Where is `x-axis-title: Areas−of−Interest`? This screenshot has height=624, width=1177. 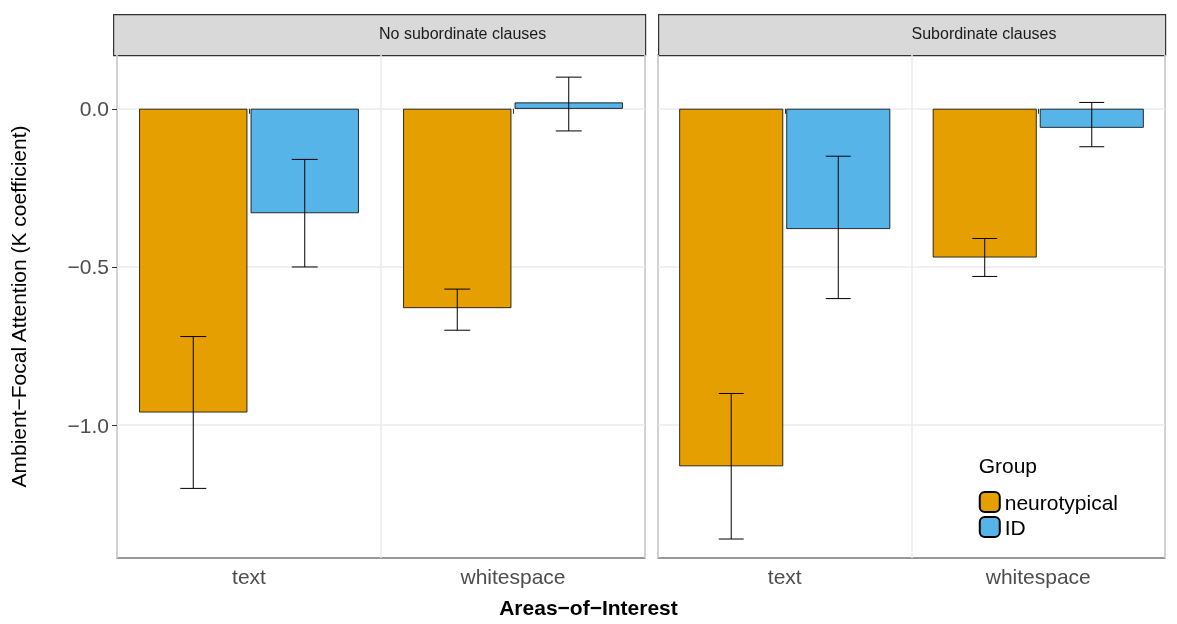
x-axis-title: Areas−of−Interest is located at coordinates (588, 608).